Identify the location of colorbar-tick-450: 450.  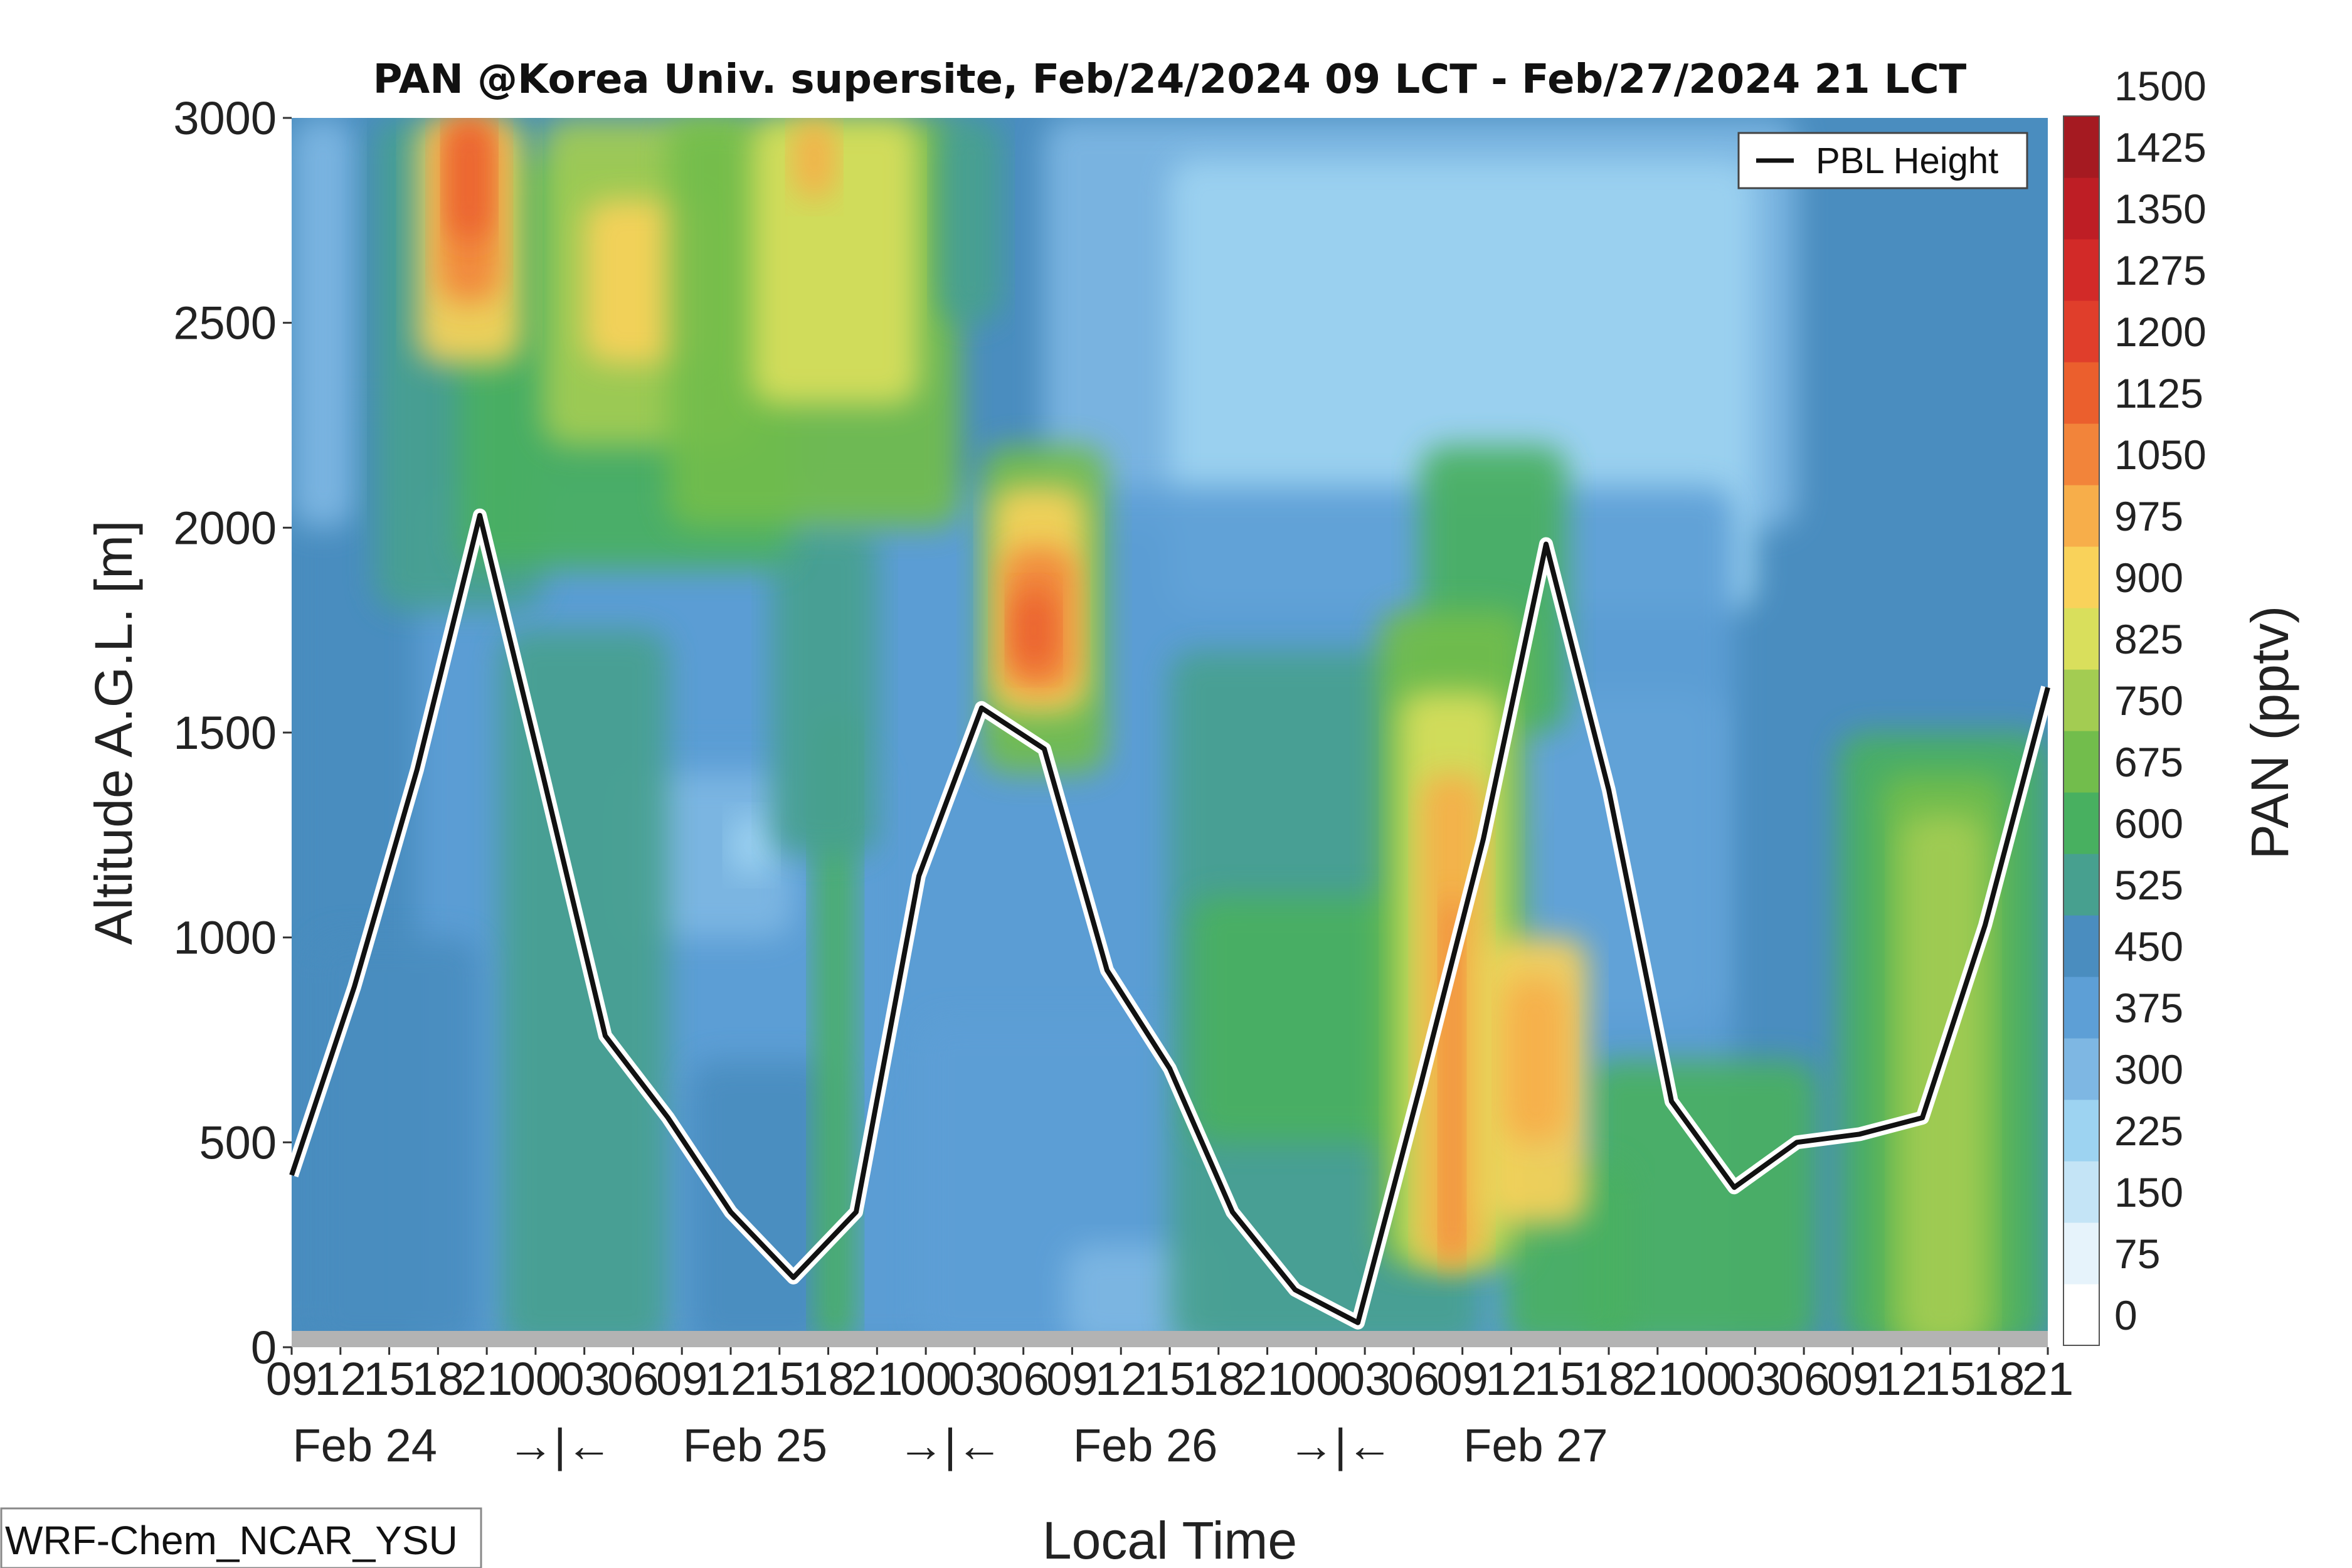
(2148, 946).